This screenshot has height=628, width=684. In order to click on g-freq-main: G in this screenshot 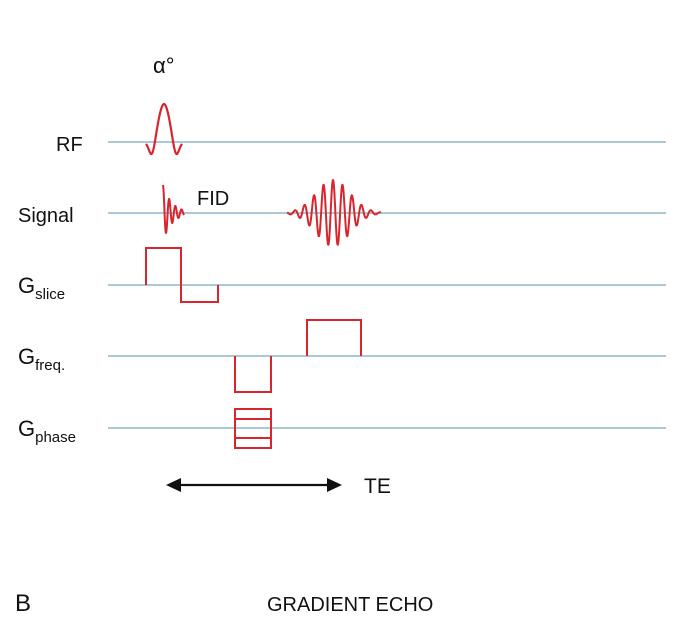, I will do `click(26, 356)`.